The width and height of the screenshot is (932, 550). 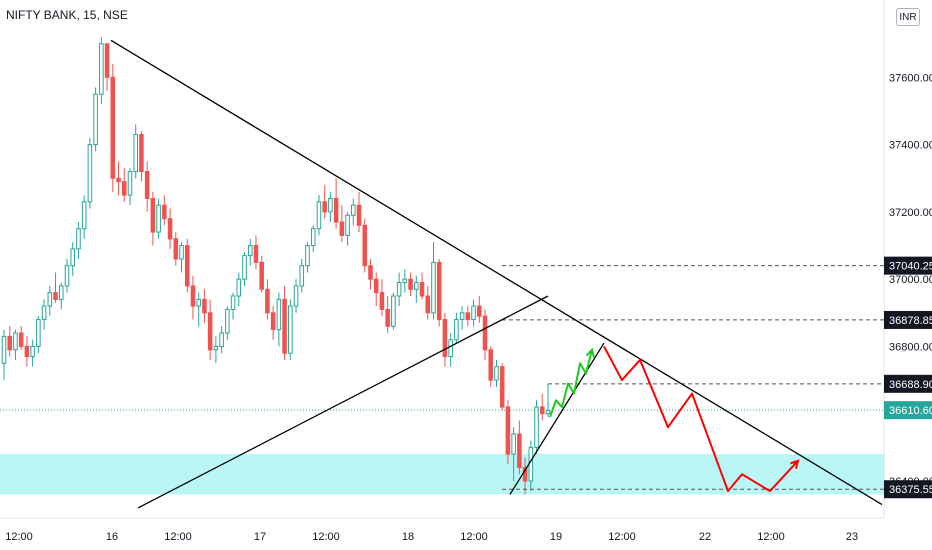 I want to click on y-tick-label: 37000.00, so click(x=910, y=280).